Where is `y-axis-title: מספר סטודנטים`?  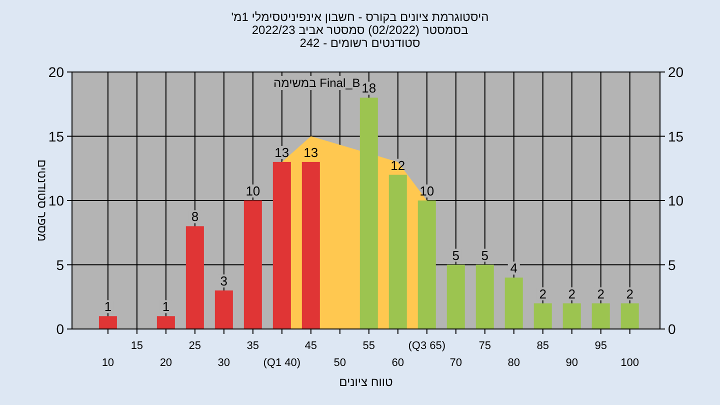
y-axis-title: מספר סטודנטים is located at coordinates (42, 200).